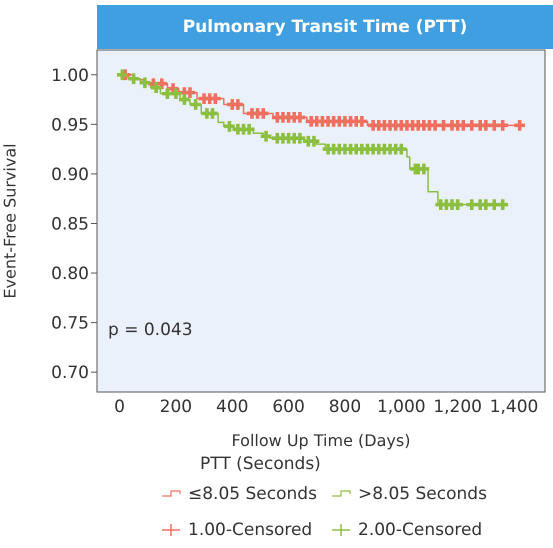 The width and height of the screenshot is (553, 548). I want to click on x-tick-label: 1,400, so click(514, 407).